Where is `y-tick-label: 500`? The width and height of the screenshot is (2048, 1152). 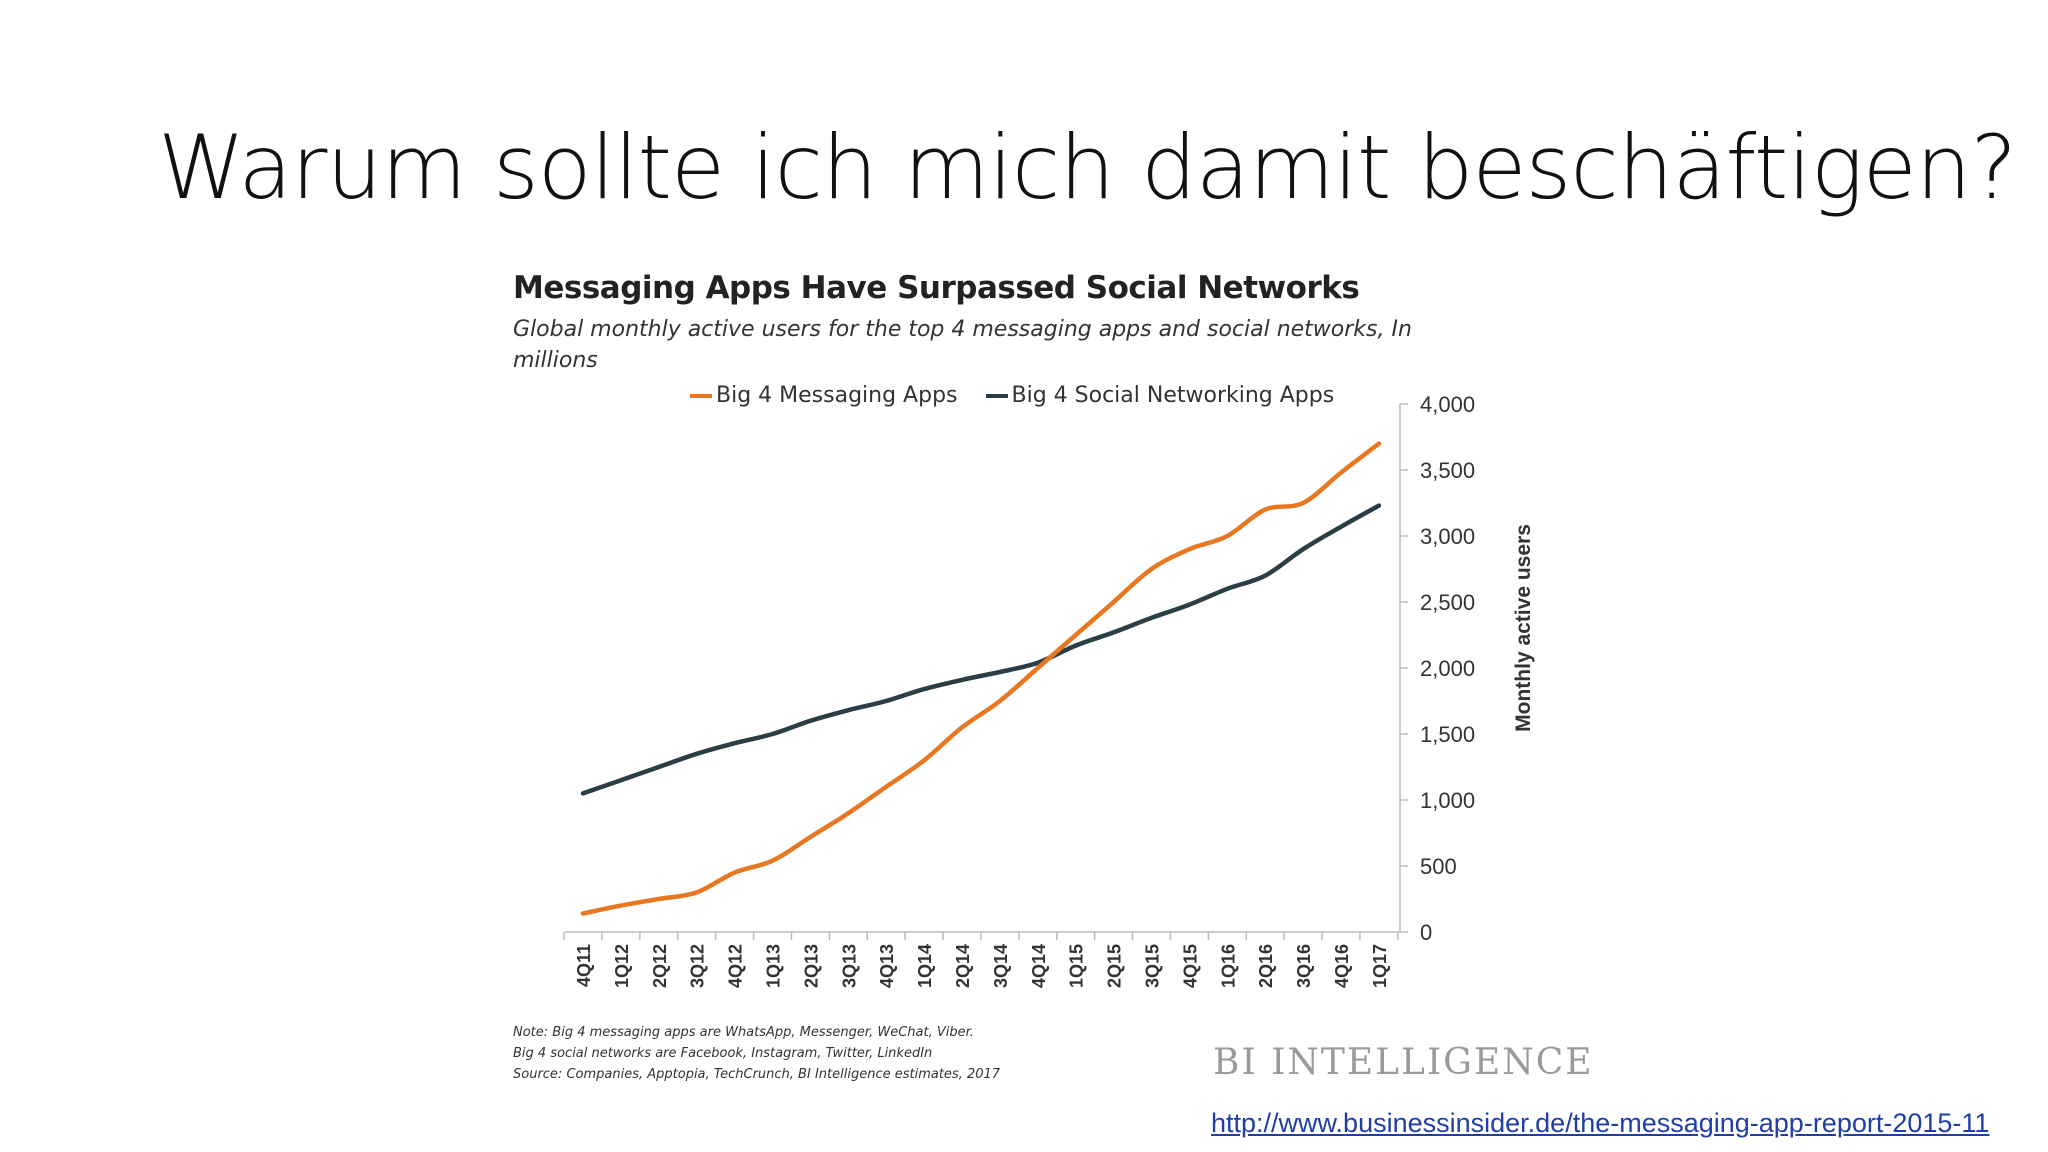 y-tick-label: 500 is located at coordinates (1438, 866).